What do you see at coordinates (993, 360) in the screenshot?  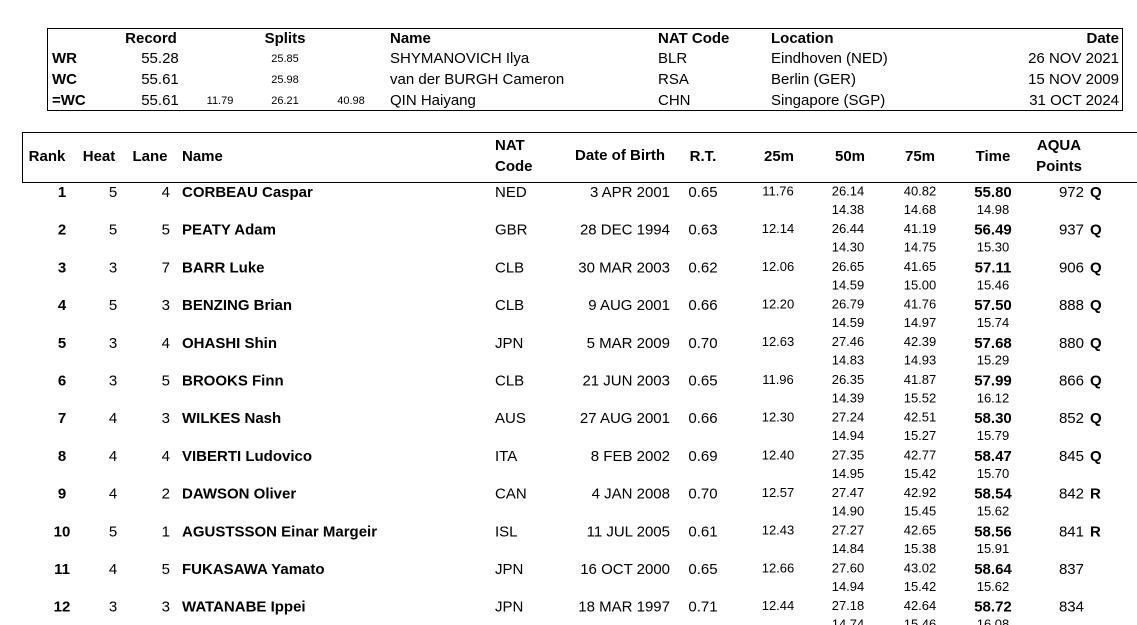 I see `lap-split: 15.29` at bounding box center [993, 360].